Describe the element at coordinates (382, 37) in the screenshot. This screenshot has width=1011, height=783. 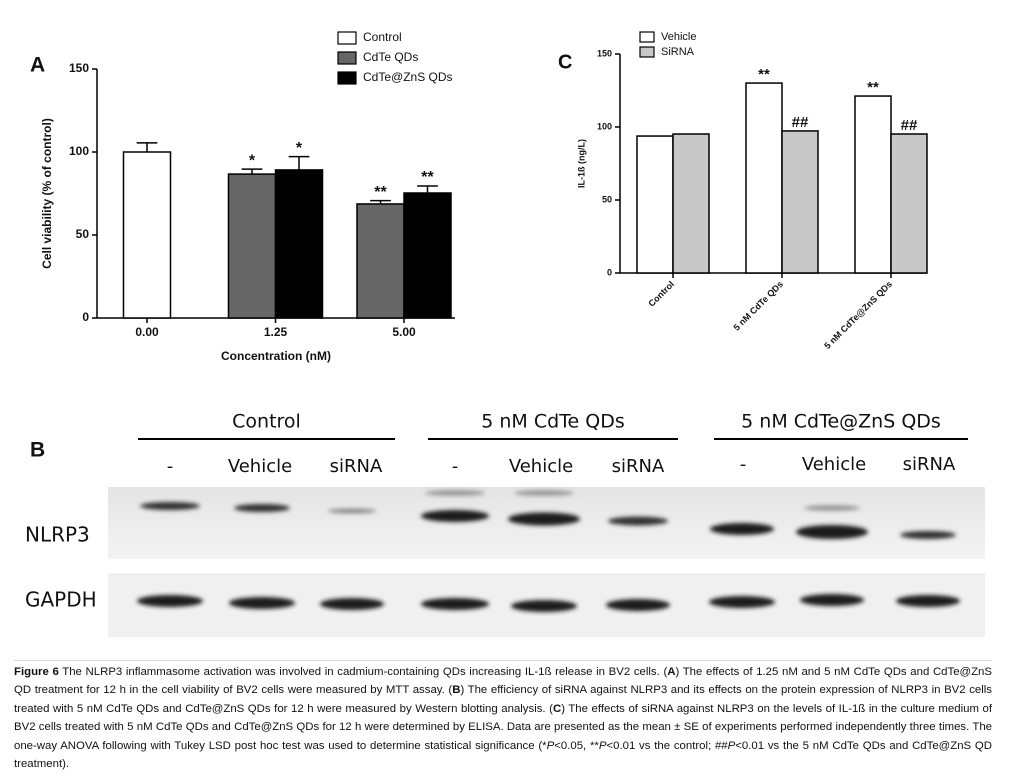
I see `legend-label: Control` at that location.